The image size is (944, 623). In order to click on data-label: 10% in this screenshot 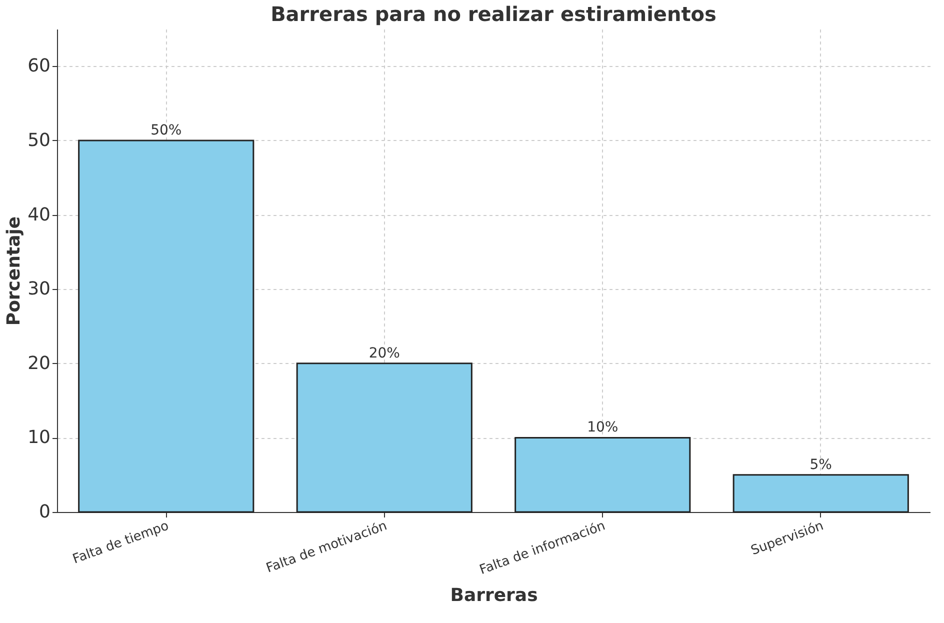, I will do `click(602, 428)`.